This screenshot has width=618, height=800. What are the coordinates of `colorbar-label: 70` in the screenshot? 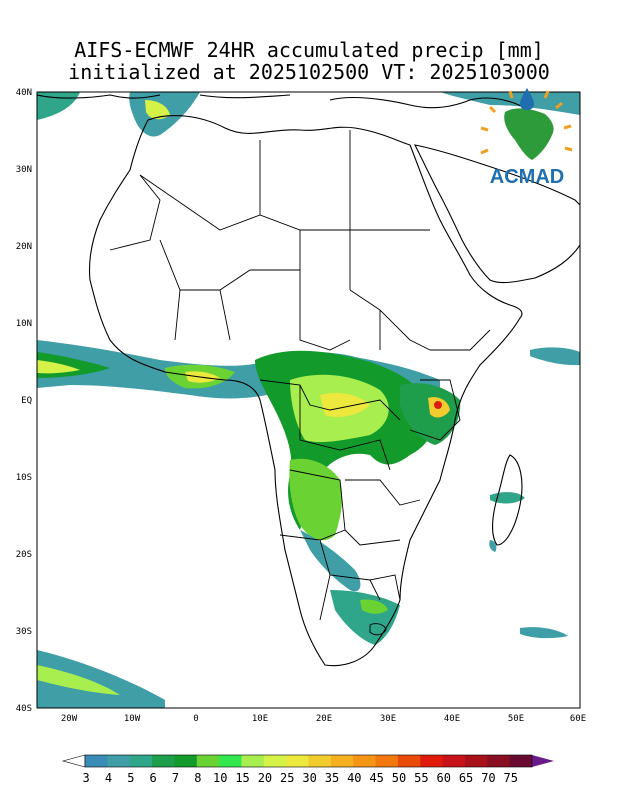 It's located at (488, 778).